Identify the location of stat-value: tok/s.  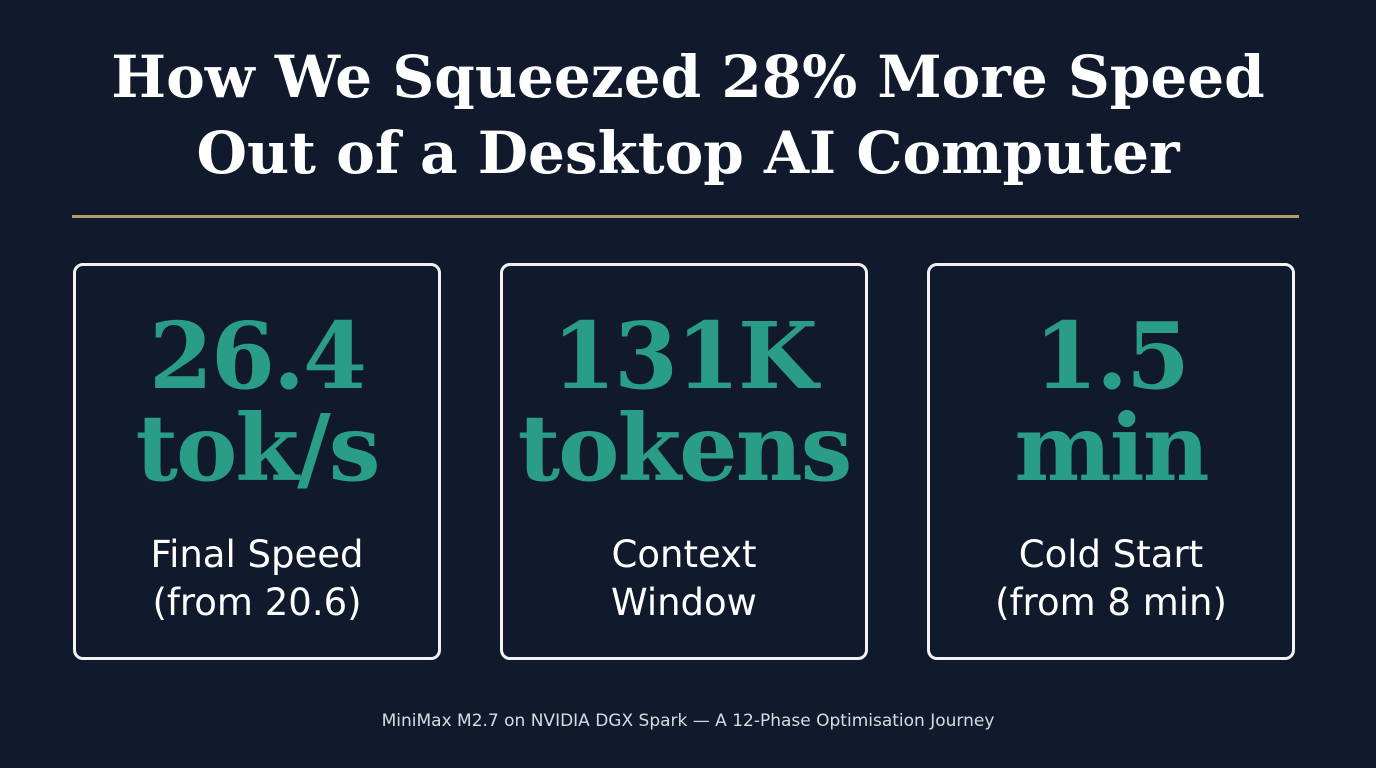
(258, 448).